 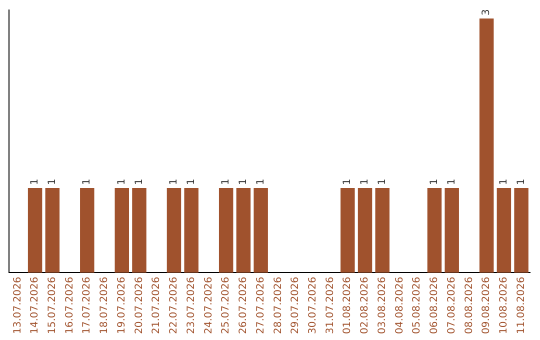 What do you see at coordinates (348, 305) in the screenshot?
I see `x-tick-label: 01.08.2026` at bounding box center [348, 305].